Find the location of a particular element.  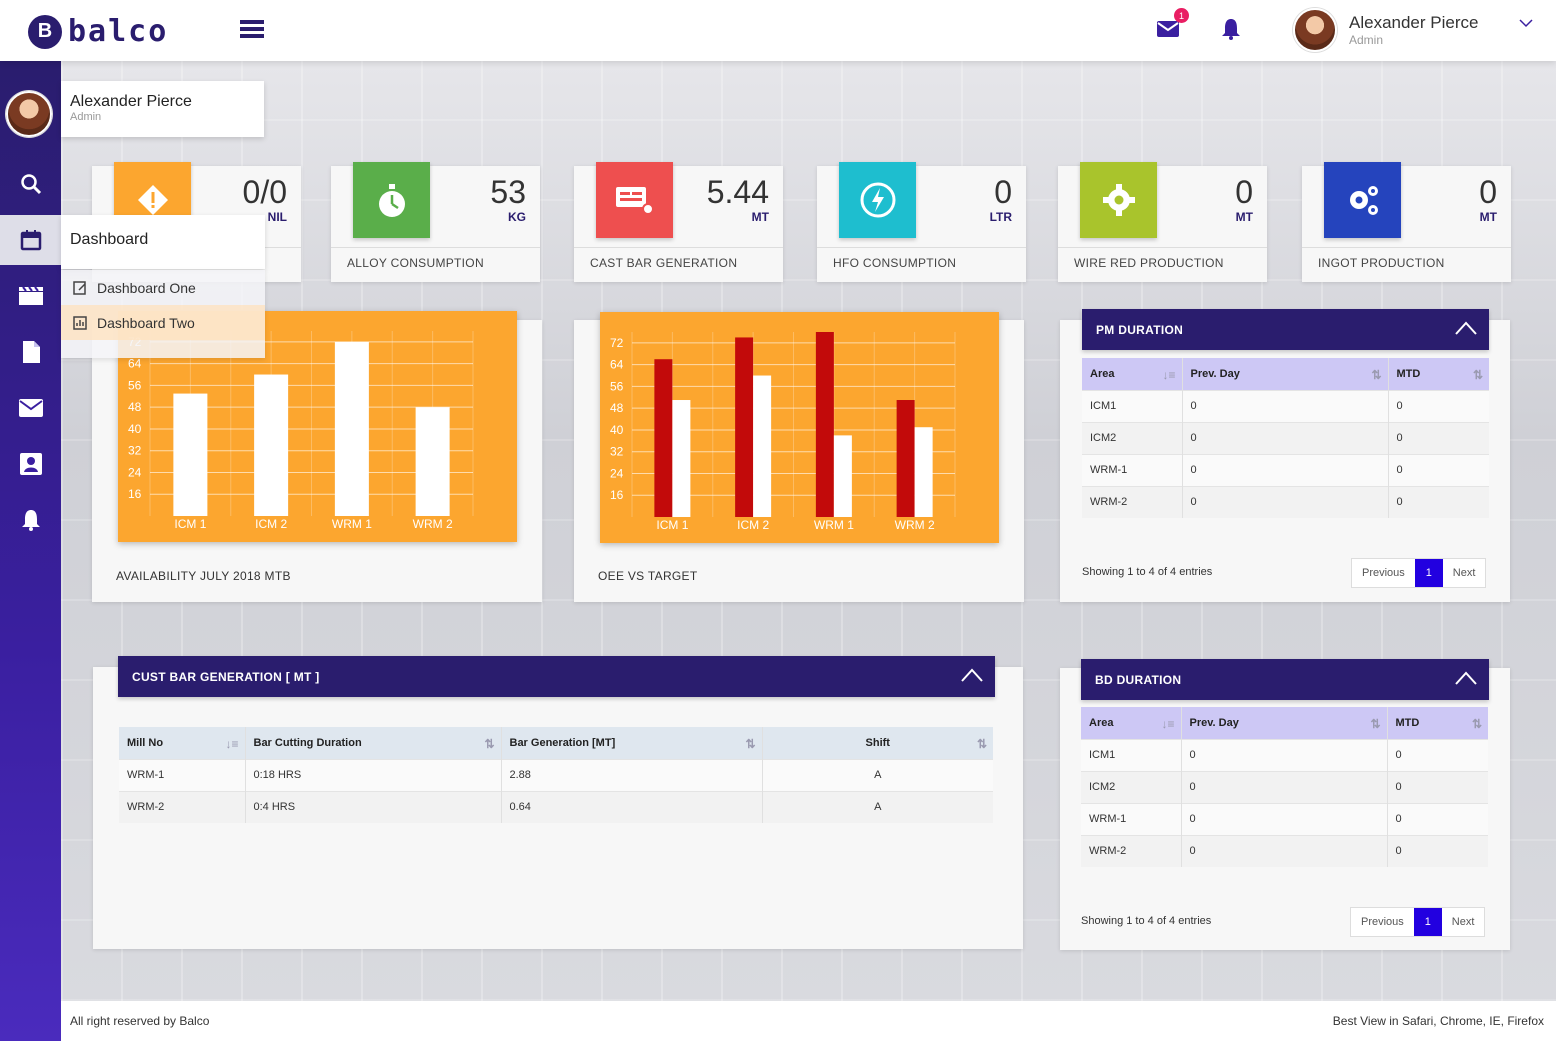

stat-value: 5.44 is located at coordinates (738, 192).